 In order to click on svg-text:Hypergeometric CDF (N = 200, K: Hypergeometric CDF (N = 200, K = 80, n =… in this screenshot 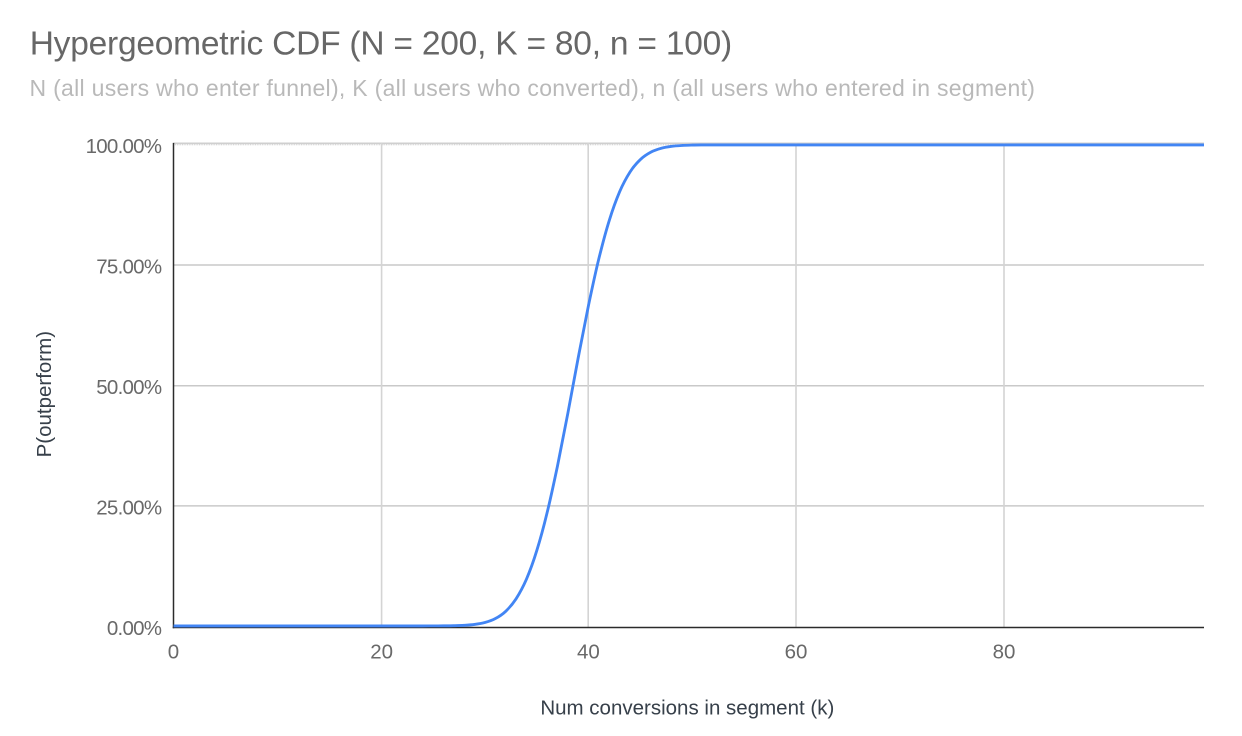, I will do `click(381, 43)`.